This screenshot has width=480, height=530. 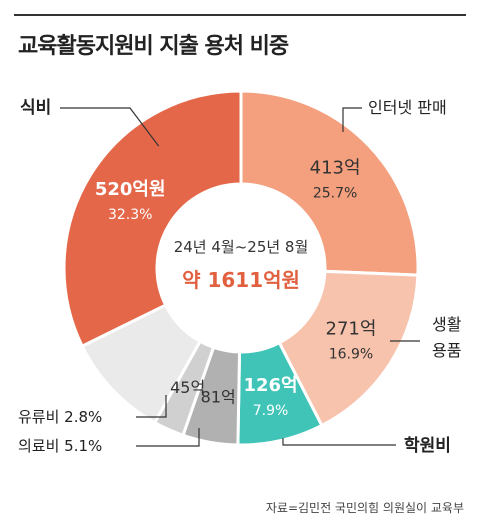 I want to click on leader-인터넷-판매, so click(x=352, y=119).